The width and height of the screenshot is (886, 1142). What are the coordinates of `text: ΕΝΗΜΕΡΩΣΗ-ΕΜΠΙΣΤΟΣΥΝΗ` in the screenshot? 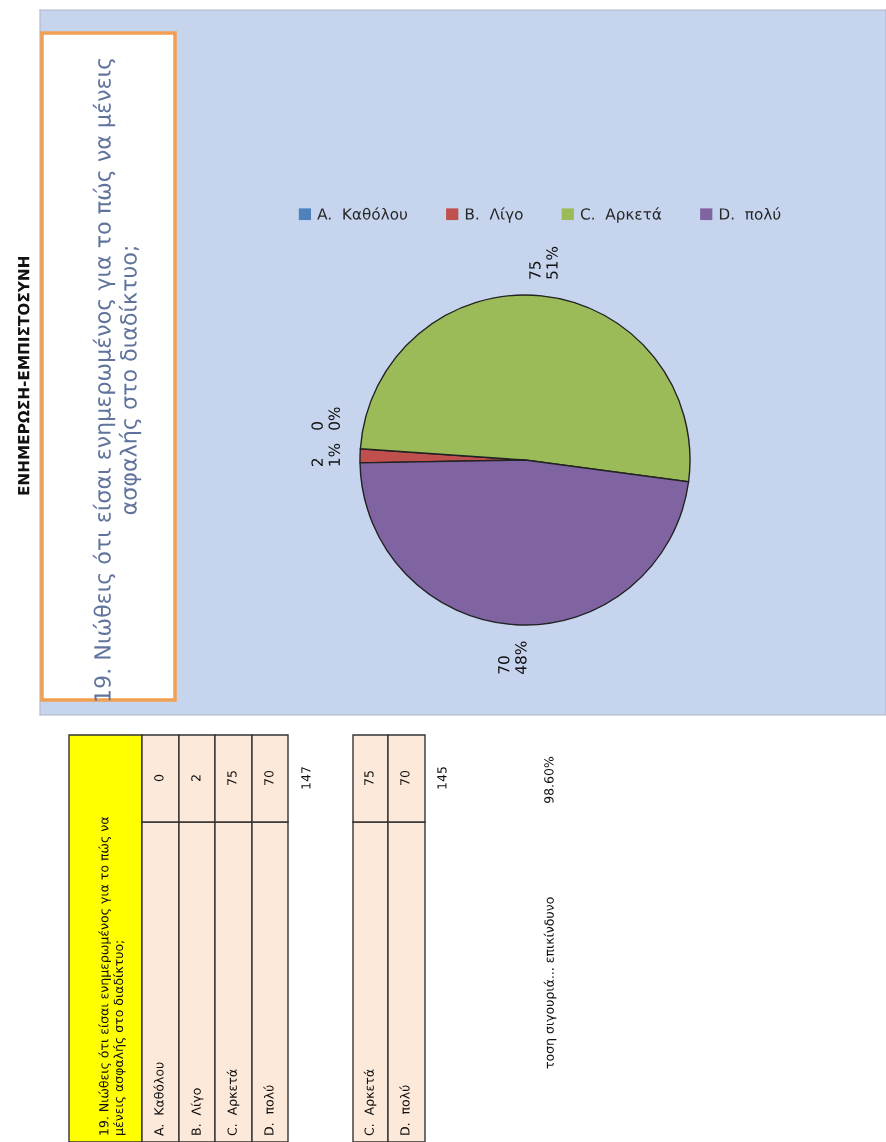 It's located at (23, 375).